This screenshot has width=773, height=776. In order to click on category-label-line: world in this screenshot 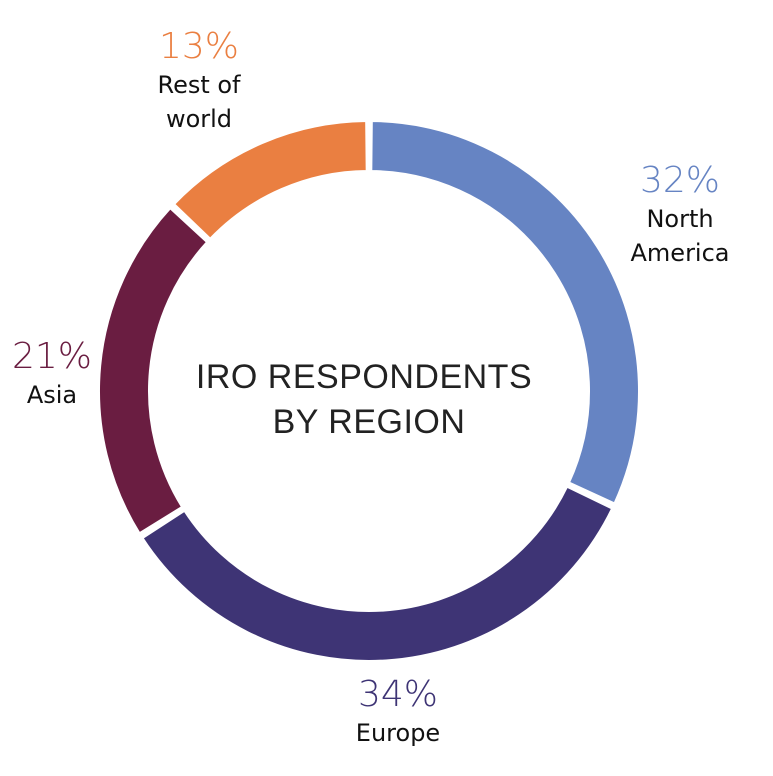, I will do `click(199, 119)`.